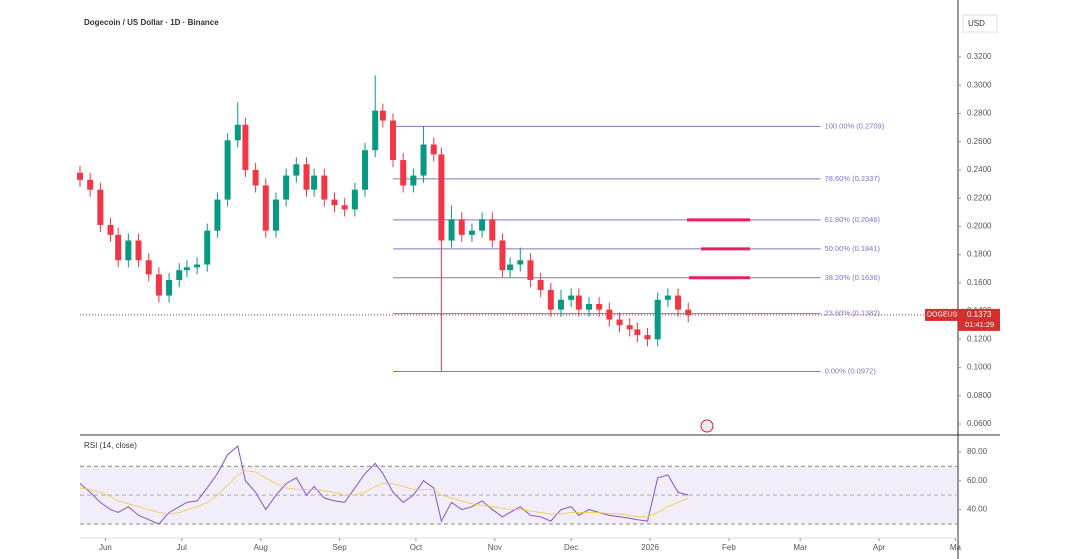 The image size is (1080, 559). Describe the element at coordinates (495, 547) in the screenshot. I see `x-tick-label: Nov` at that location.